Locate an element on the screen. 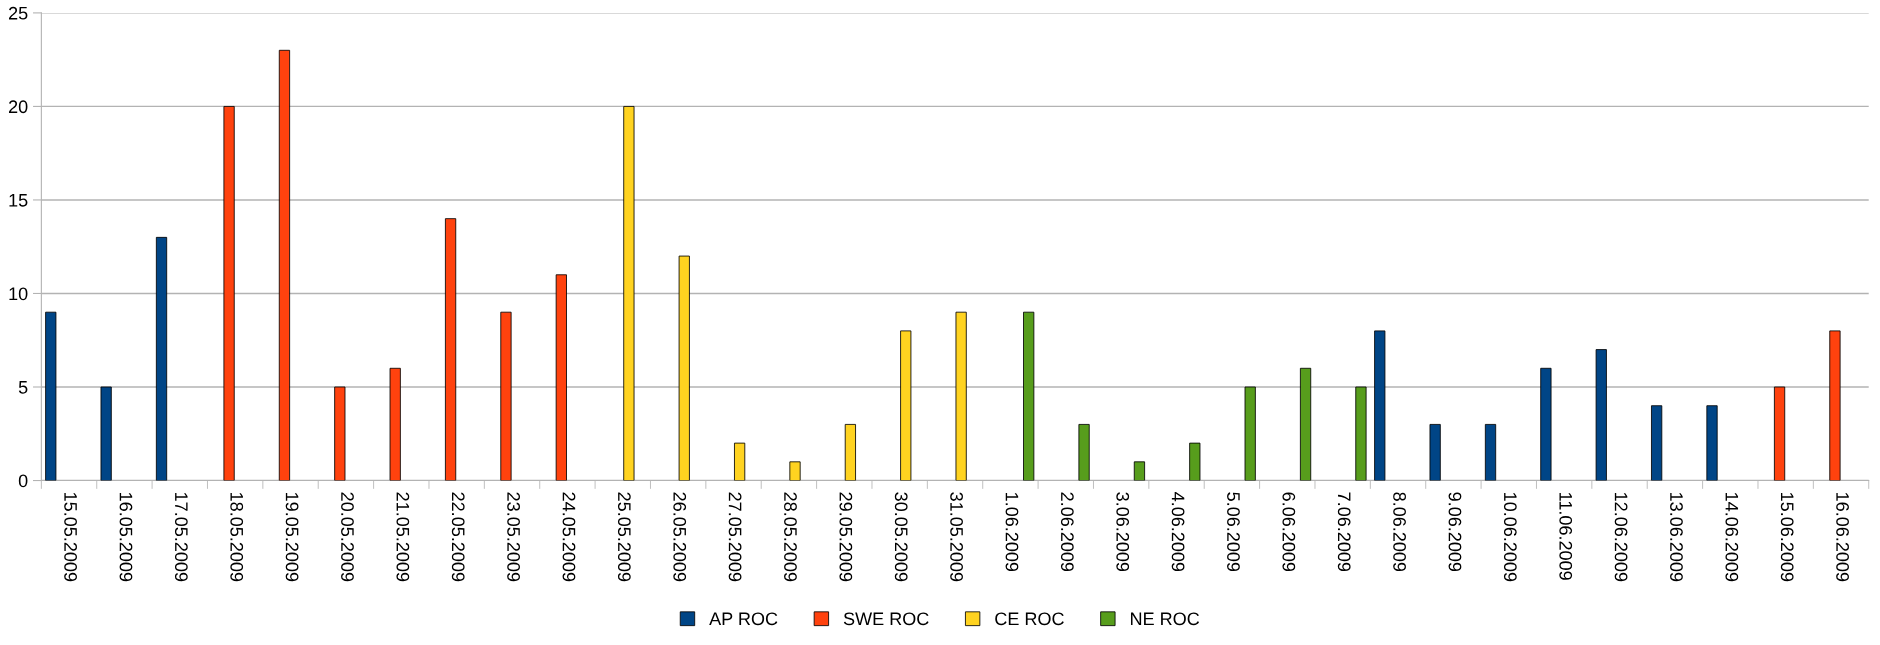  x-tick-label: 17.05.2009 is located at coordinates (181, 537).